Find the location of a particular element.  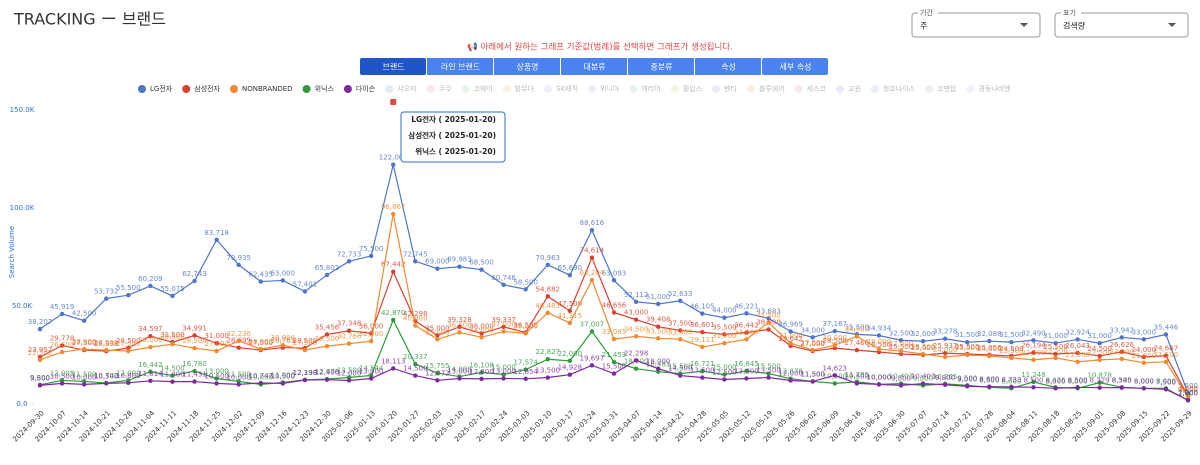

legend-label: 삼성전자 is located at coordinates (207, 88).